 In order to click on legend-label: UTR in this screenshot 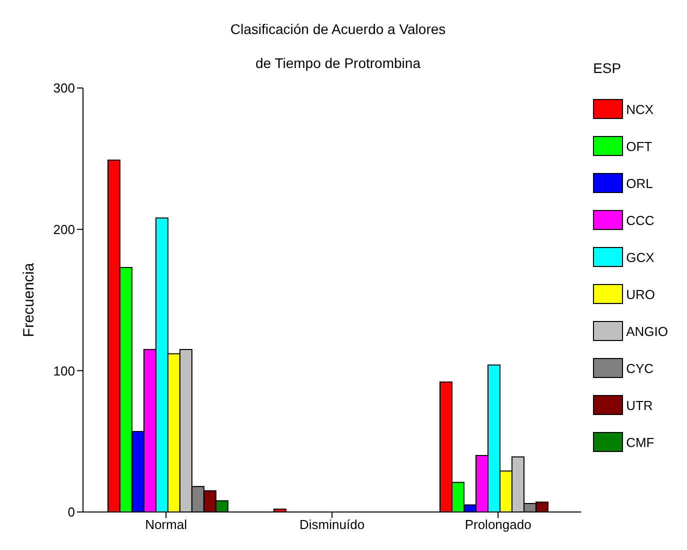, I will do `click(639, 405)`.